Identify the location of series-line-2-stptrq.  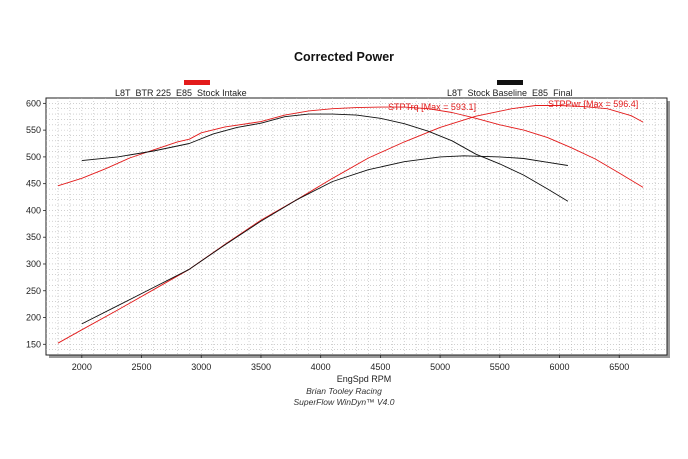
(325, 157).